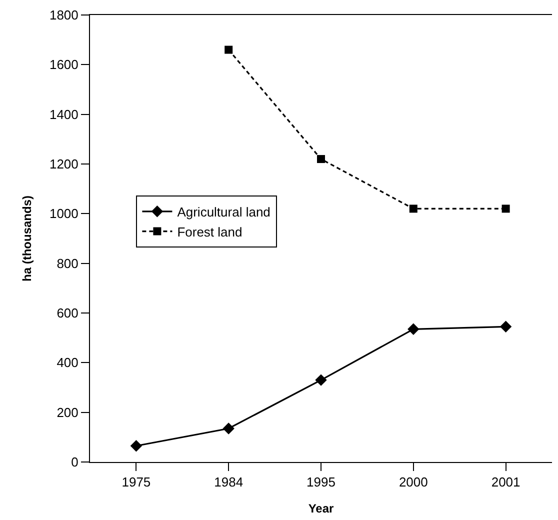 This screenshot has width=558, height=520. Describe the element at coordinates (63, 214) in the screenshot. I see `y-tick-label: 1000` at that location.